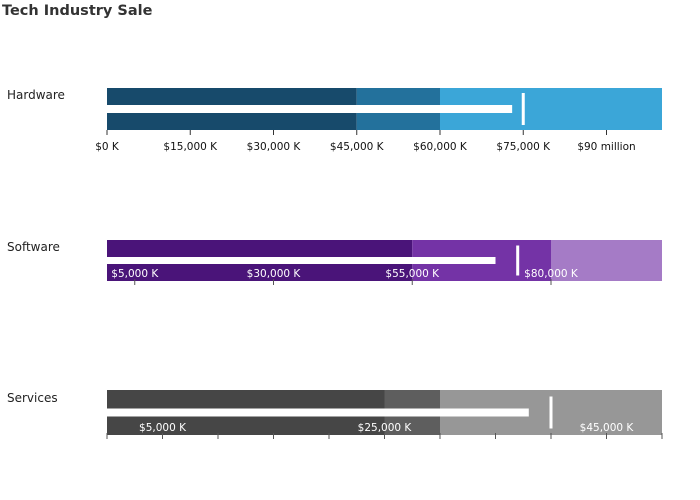  What do you see at coordinates (32, 398) in the screenshot?
I see `category-label: Services` at bounding box center [32, 398].